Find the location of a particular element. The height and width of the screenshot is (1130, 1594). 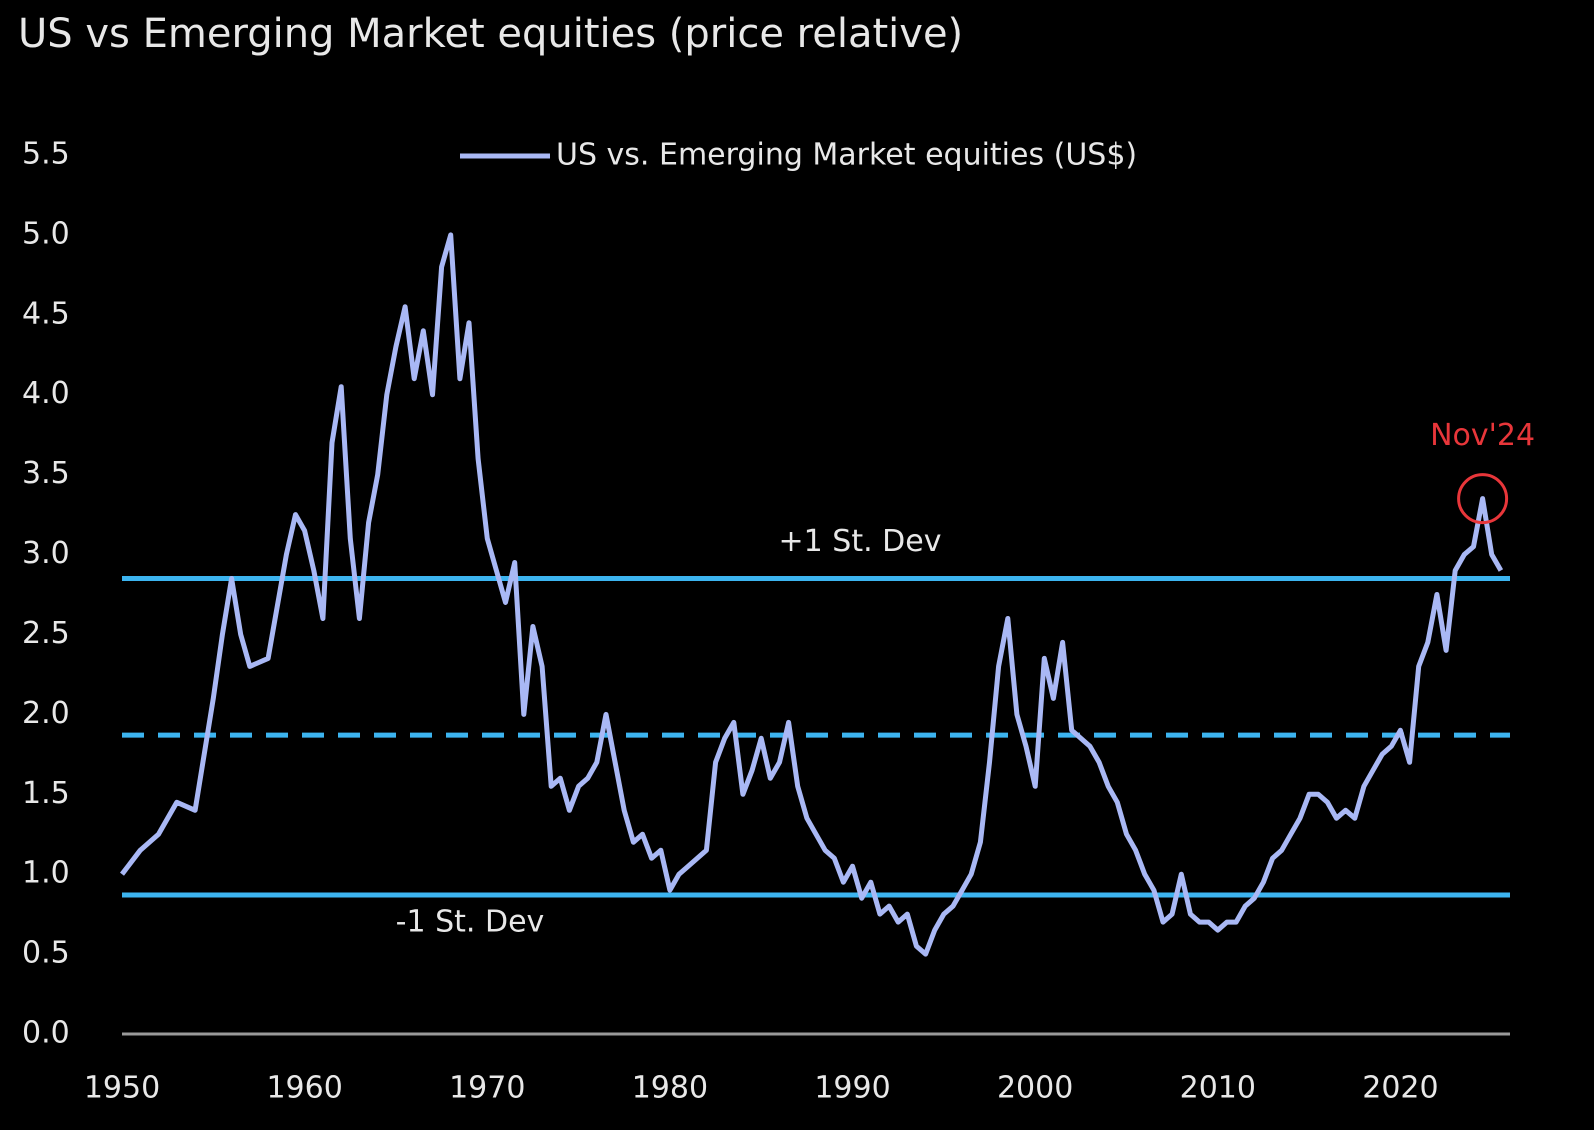

x-tick-label: 1990 is located at coordinates (852, 1088).